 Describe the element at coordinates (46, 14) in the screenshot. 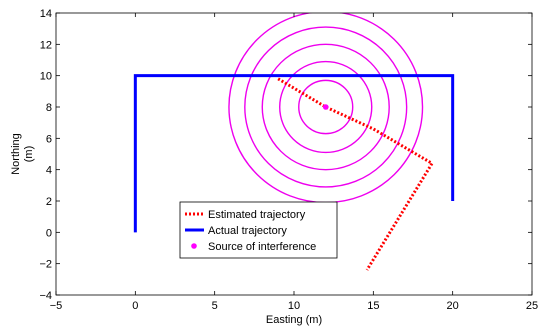

I see `y-tick-label: 14` at that location.